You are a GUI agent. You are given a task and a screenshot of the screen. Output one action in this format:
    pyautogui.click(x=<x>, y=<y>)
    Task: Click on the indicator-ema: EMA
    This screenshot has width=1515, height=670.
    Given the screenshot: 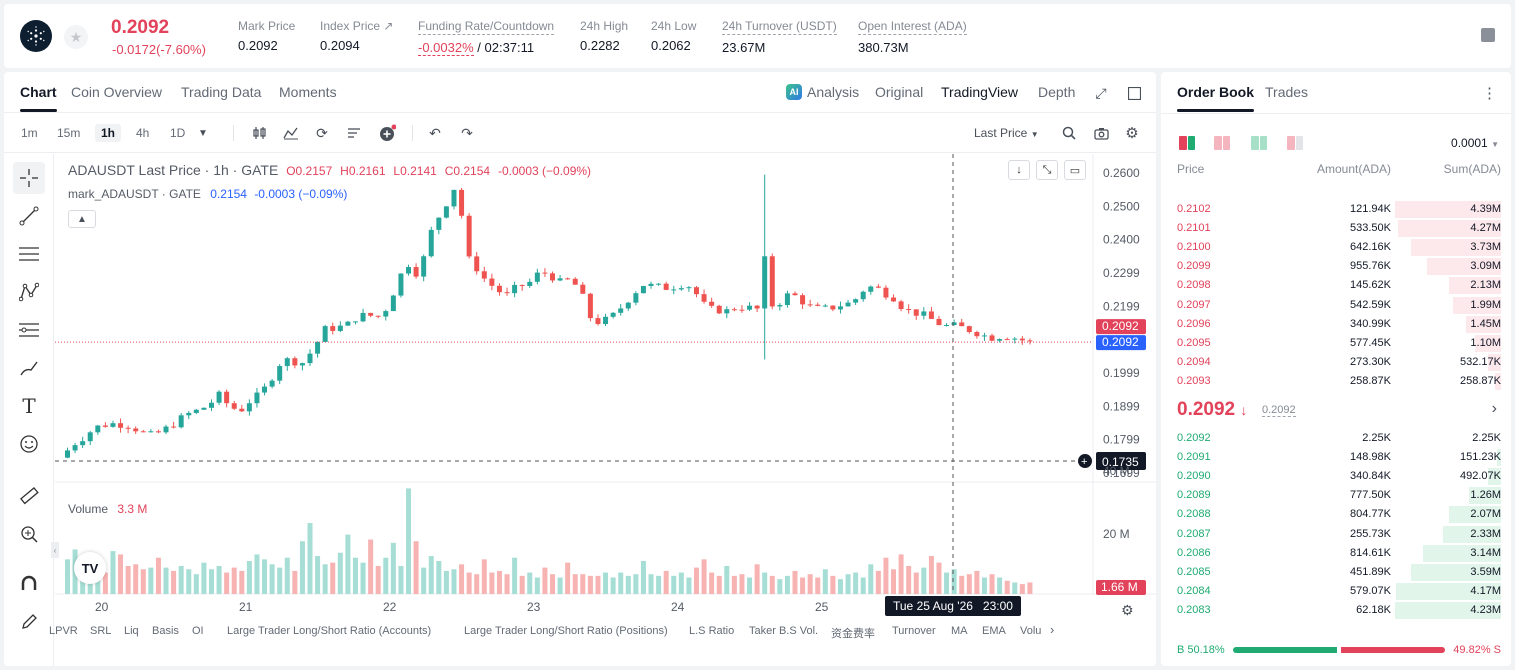 What is the action you would take?
    pyautogui.click(x=994, y=631)
    